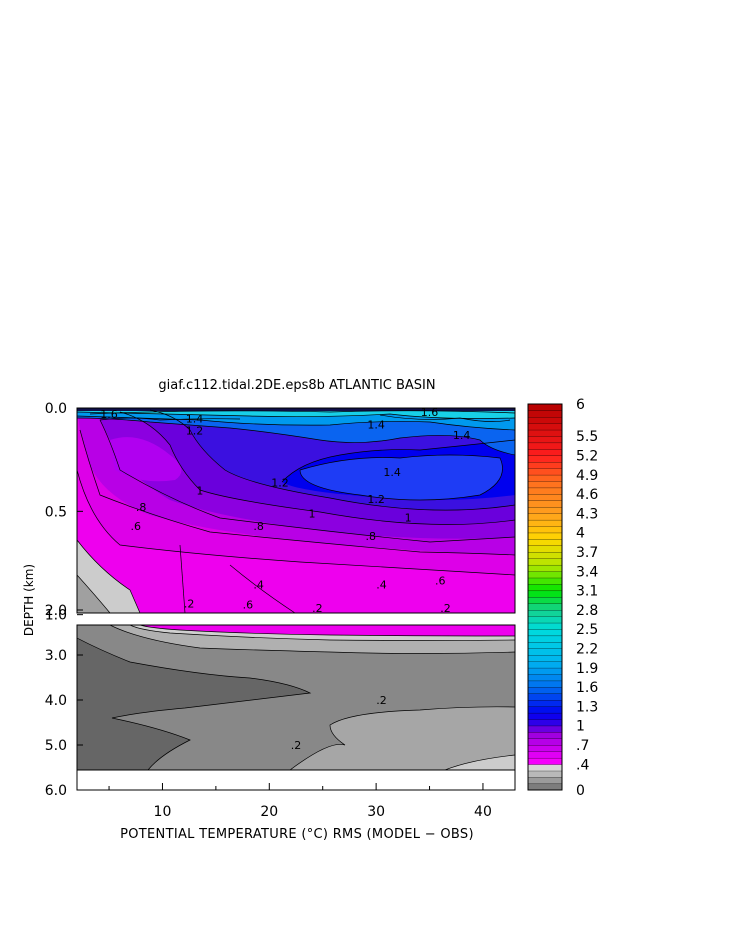 This screenshot has width=733, height=945. What do you see at coordinates (582, 746) in the screenshot?
I see `colorbar-tick-label: .7` at bounding box center [582, 746].